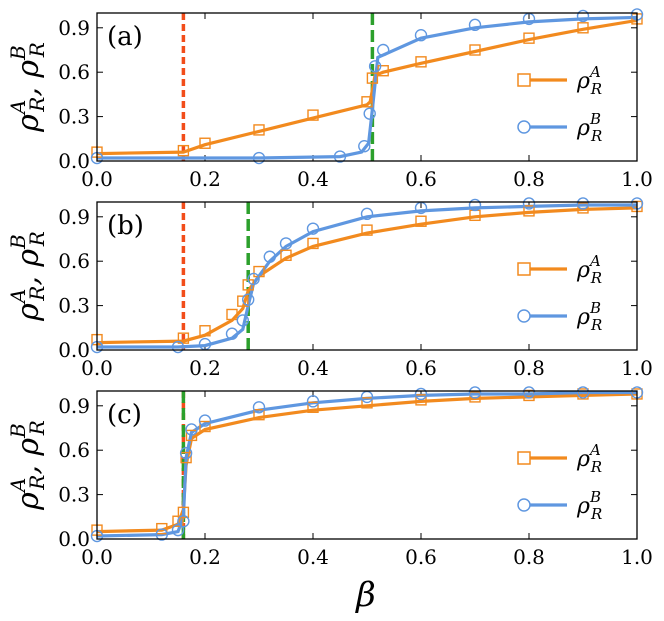 The width and height of the screenshot is (664, 621). What do you see at coordinates (421, 557) in the screenshot?
I see `x-tick-label: 0.6` at bounding box center [421, 557].